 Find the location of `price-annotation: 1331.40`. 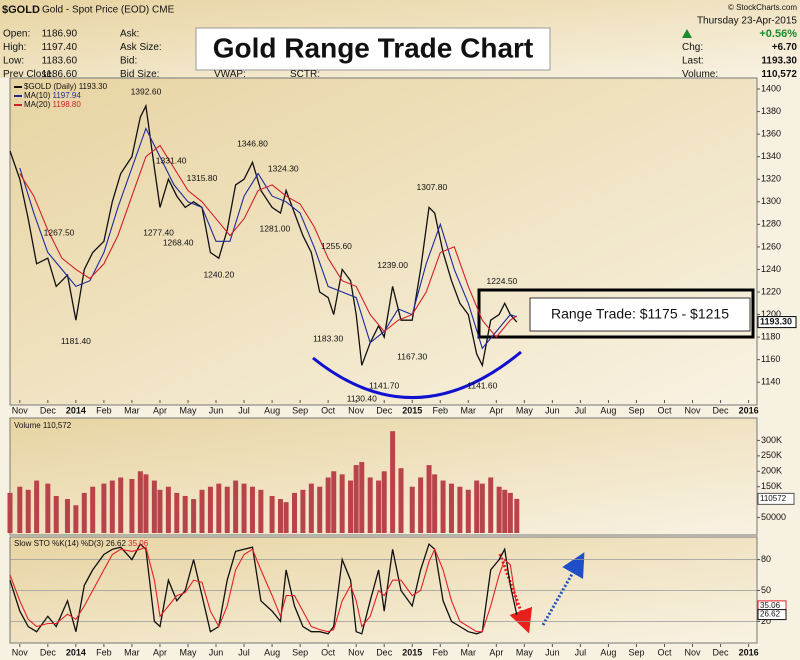

price-annotation: 1331.40 is located at coordinates (171, 161).